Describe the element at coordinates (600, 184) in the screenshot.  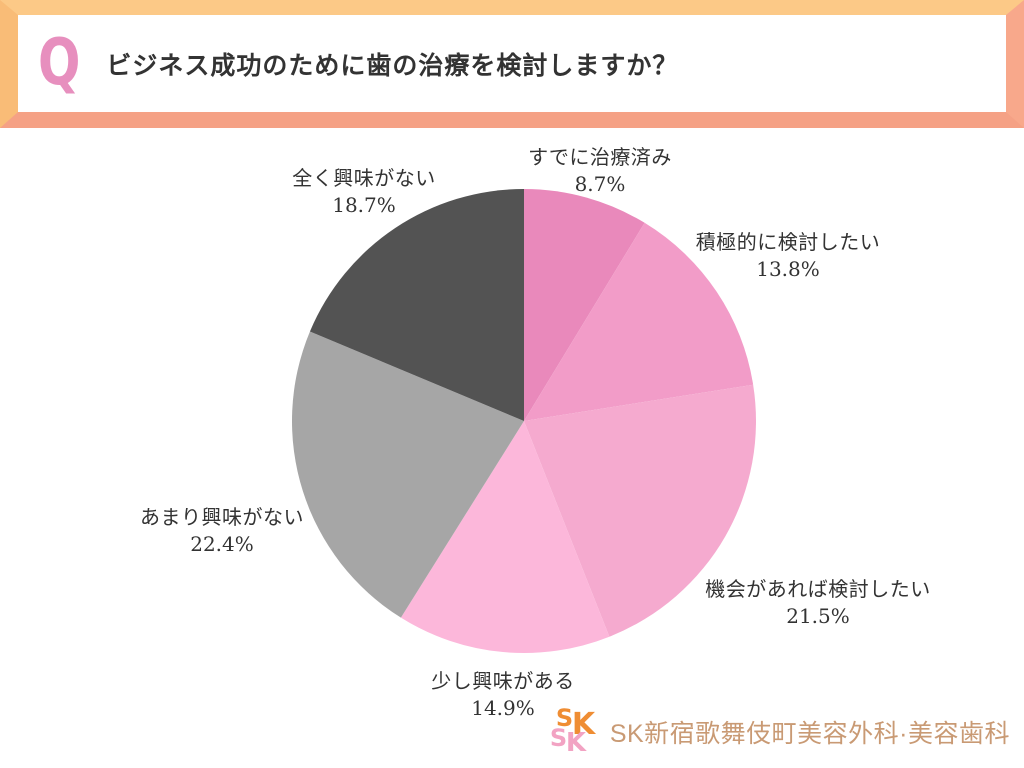
I see `slice-percent: 8.7%` at that location.